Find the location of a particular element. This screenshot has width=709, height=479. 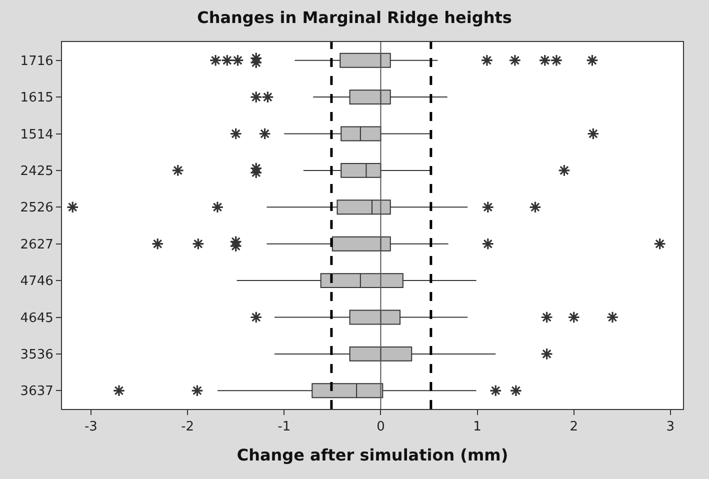

y-tick-label: 2526 is located at coordinates (37, 208).